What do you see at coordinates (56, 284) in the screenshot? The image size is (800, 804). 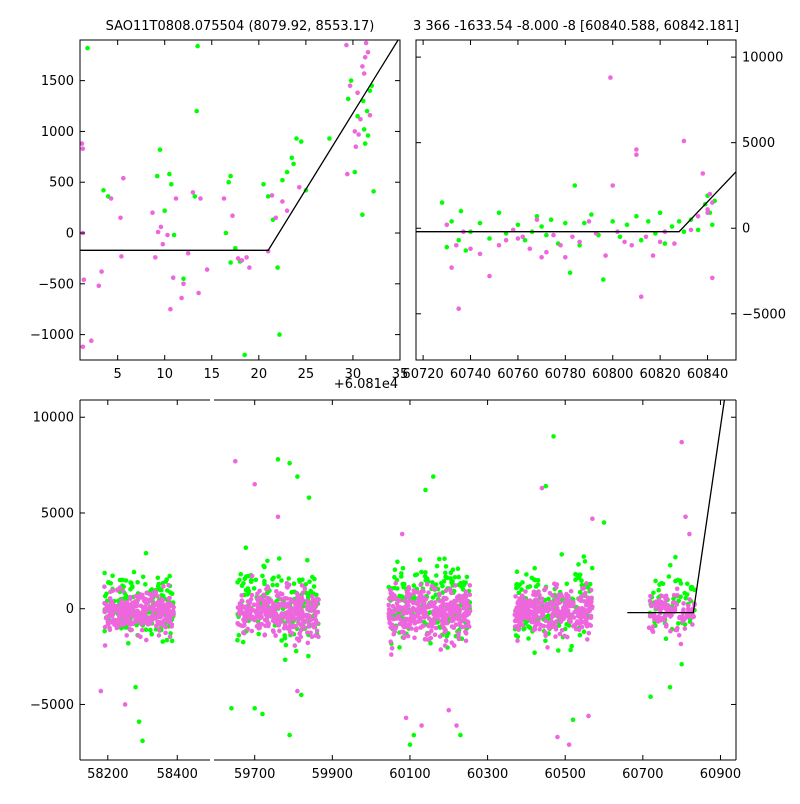 I see `y-tick-label: −500` at bounding box center [56, 284].